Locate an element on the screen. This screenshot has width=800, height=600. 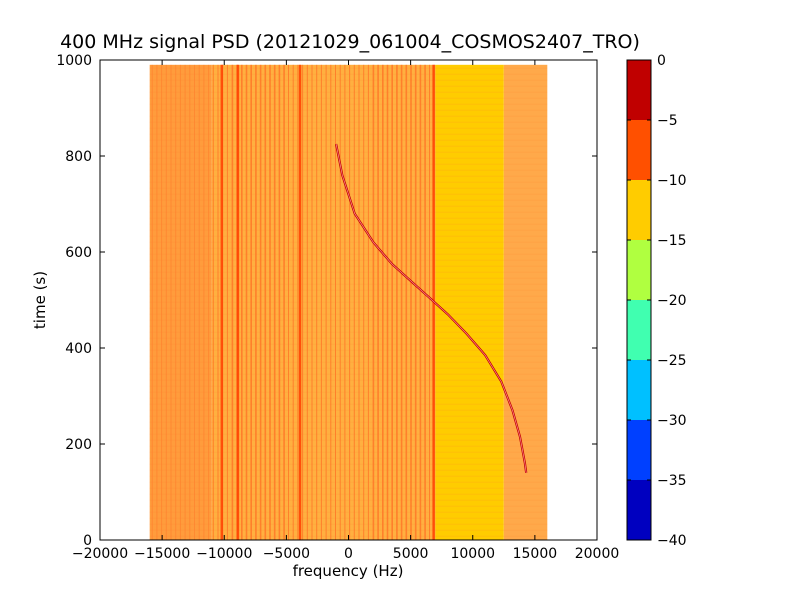
y-tick-label: 600 is located at coordinates (78, 253).